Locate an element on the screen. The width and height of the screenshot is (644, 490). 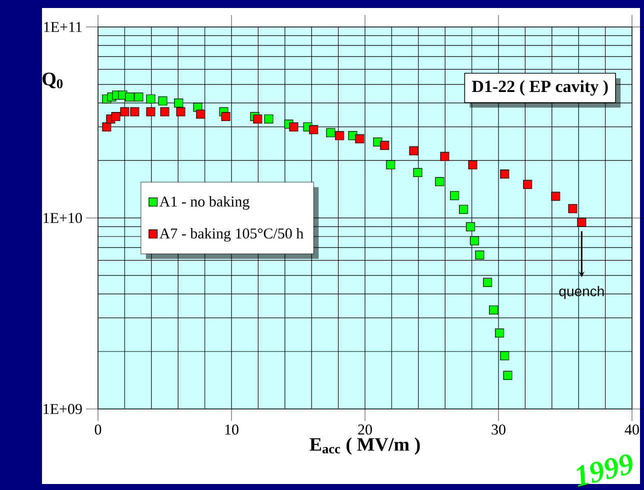
y-tick-label: 1E+11 is located at coordinates (63, 27).